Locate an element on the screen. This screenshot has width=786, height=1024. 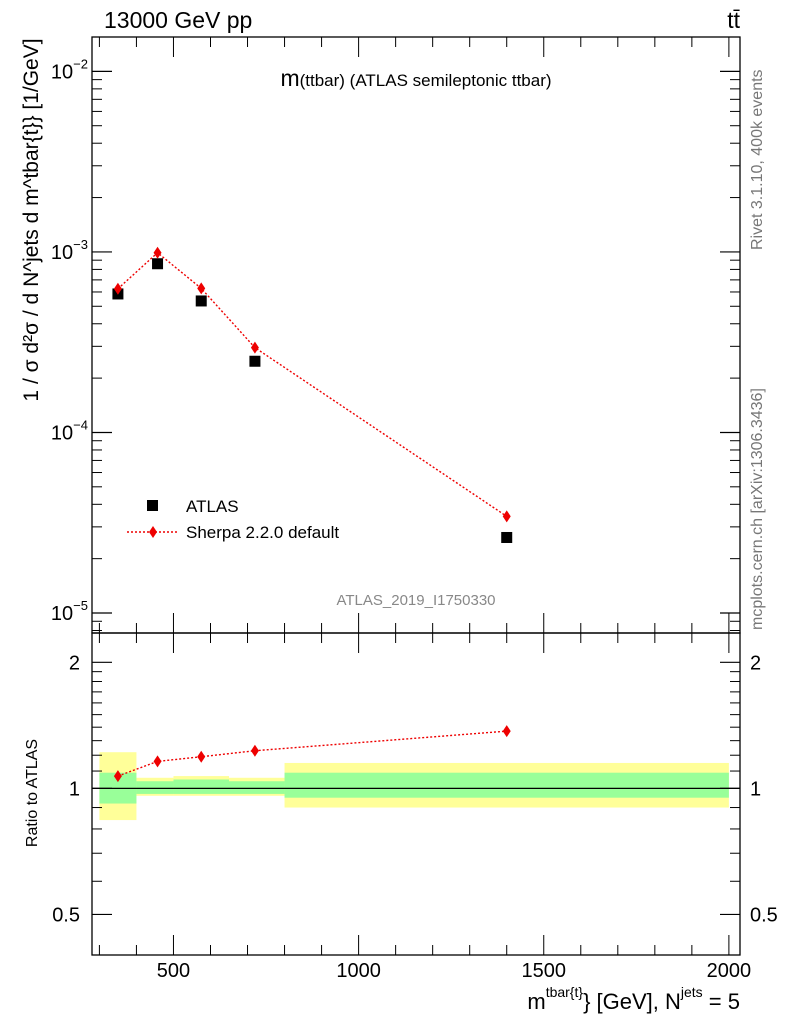
ratio-xtick-label: 1000 is located at coordinates (358, 971).